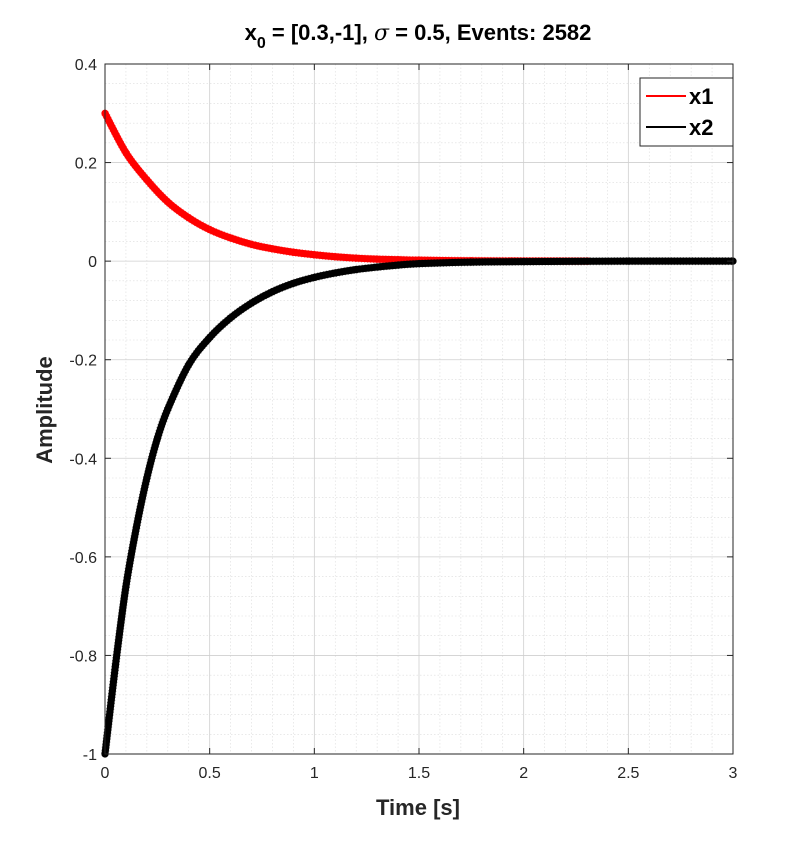 The image size is (810, 850). Describe the element at coordinates (701, 127) in the screenshot. I see `legend-label-x2: x2` at that location.